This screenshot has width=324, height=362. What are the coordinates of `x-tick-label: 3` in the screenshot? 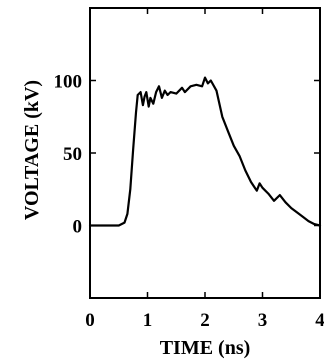 It's located at (263, 320).